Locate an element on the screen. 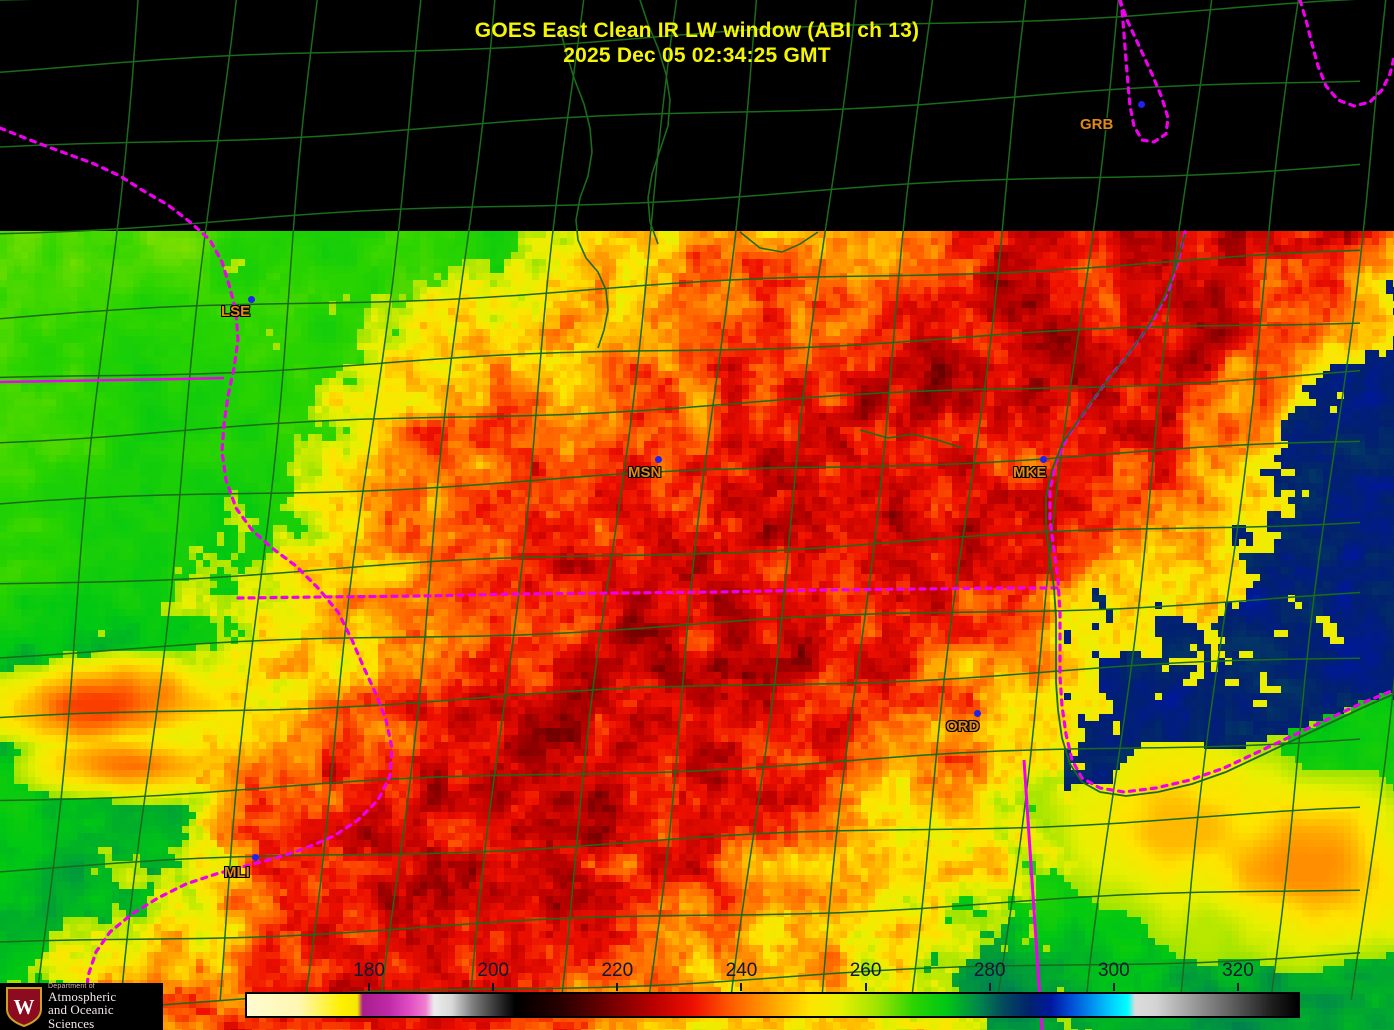 This screenshot has height=1030, width=1394. county-border-jog-b is located at coordinates (911, 439).